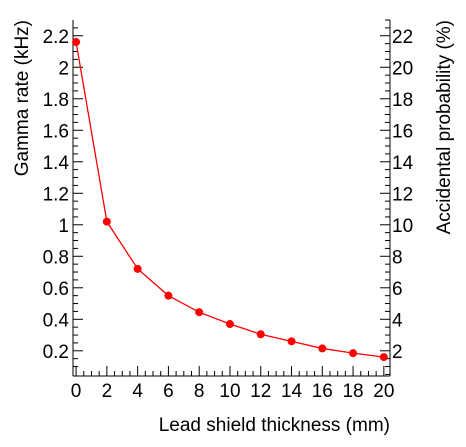  Describe the element at coordinates (383, 391) in the screenshot. I see `x-tick-label: 20` at that location.